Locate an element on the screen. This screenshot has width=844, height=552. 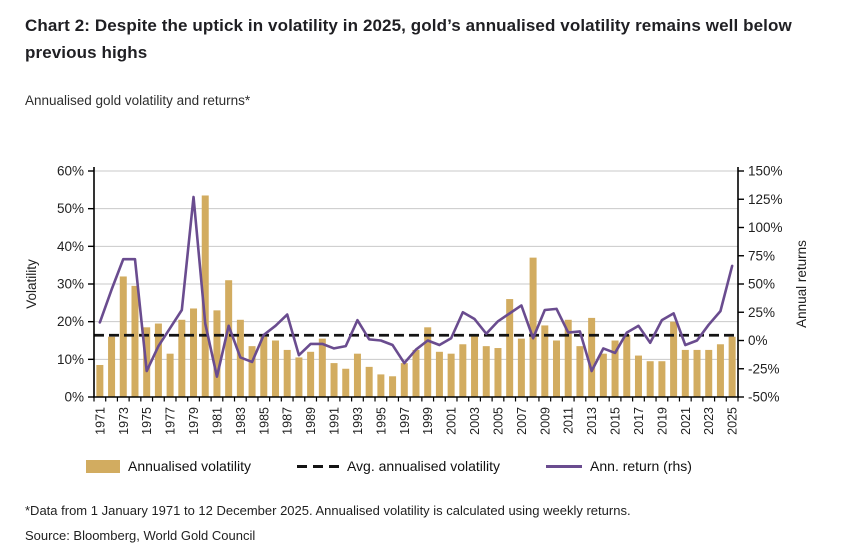
x-axis-tick-label: 1977 is located at coordinates (171, 421).